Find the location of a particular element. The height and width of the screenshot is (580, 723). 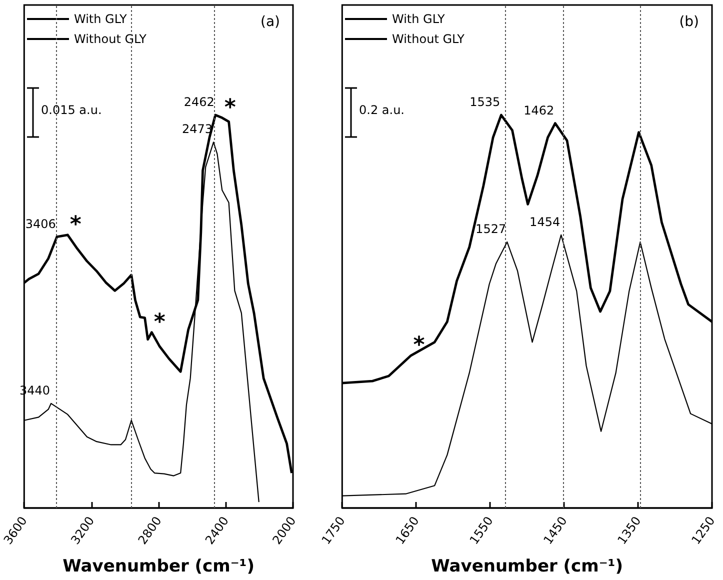

annotation: 0.2 a.u. is located at coordinates (381, 110).